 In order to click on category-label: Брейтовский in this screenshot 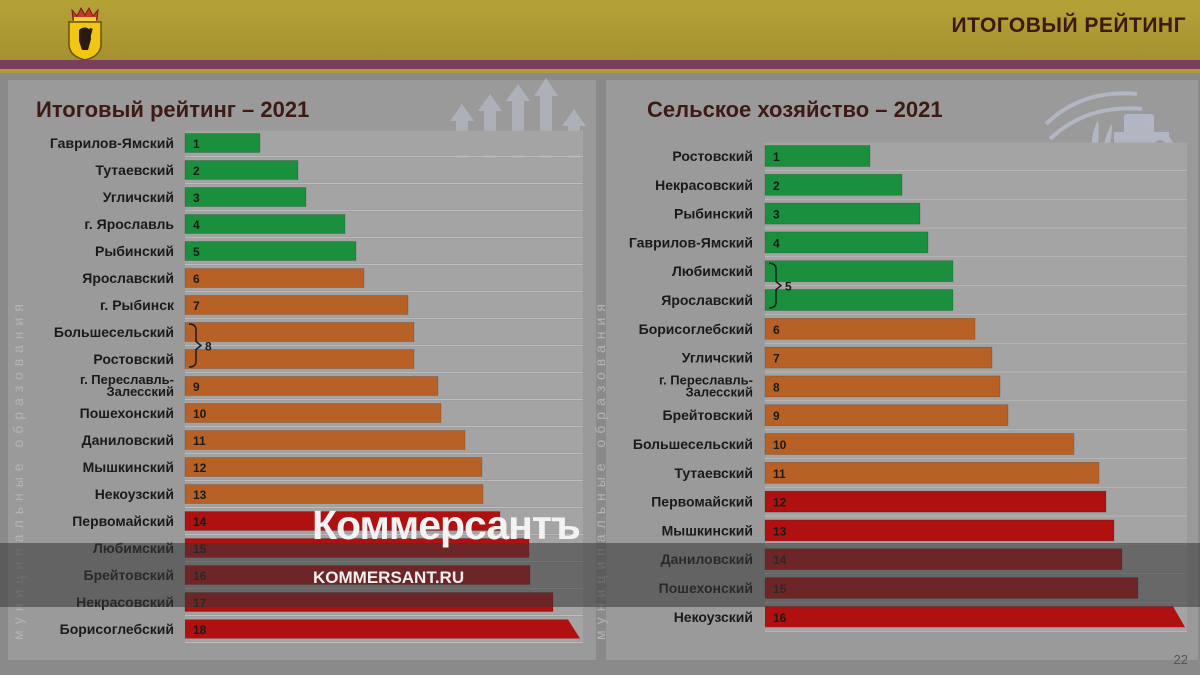, I will do `click(708, 415)`.